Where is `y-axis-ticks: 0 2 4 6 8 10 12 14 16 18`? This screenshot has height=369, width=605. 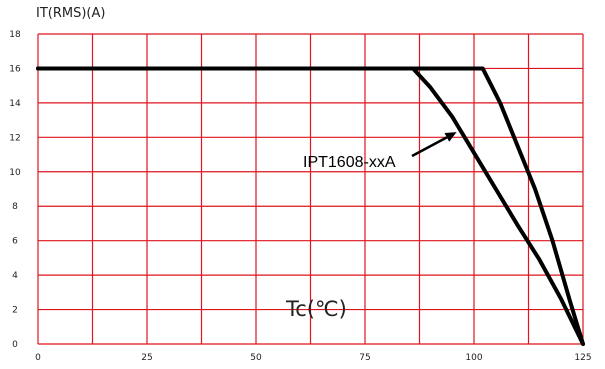
y-axis-ticks: 0 2 4 6 8 10 12 14 16 18 is located at coordinates (15, 190).